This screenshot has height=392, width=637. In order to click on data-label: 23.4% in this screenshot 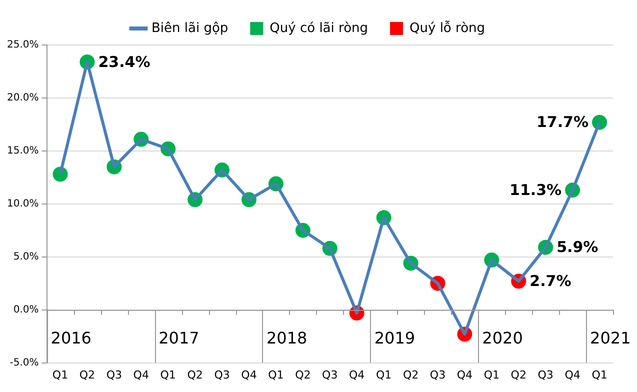, I will do `click(124, 61)`.